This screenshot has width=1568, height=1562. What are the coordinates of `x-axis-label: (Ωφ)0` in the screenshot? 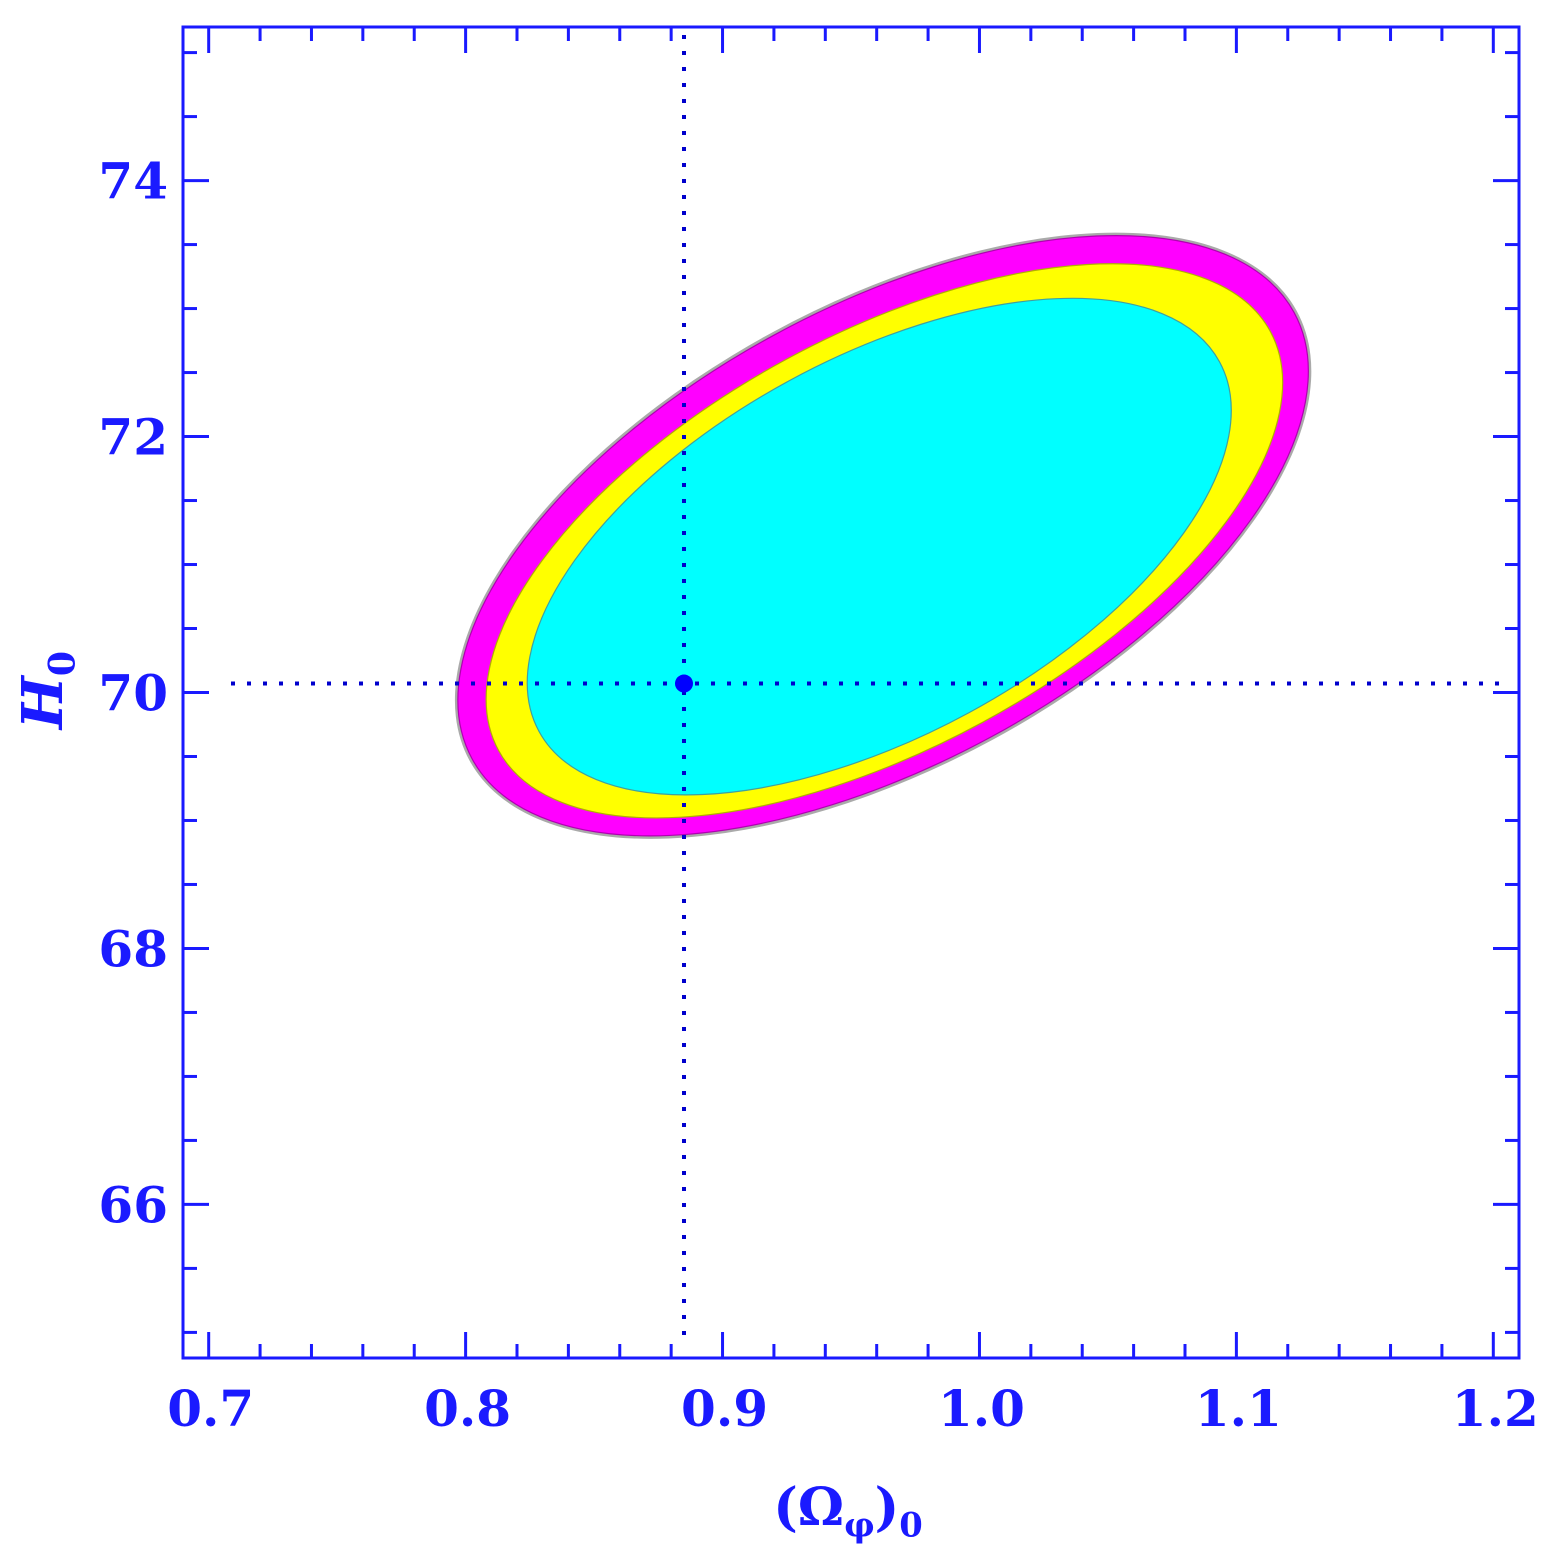 It's located at (848, 1510).